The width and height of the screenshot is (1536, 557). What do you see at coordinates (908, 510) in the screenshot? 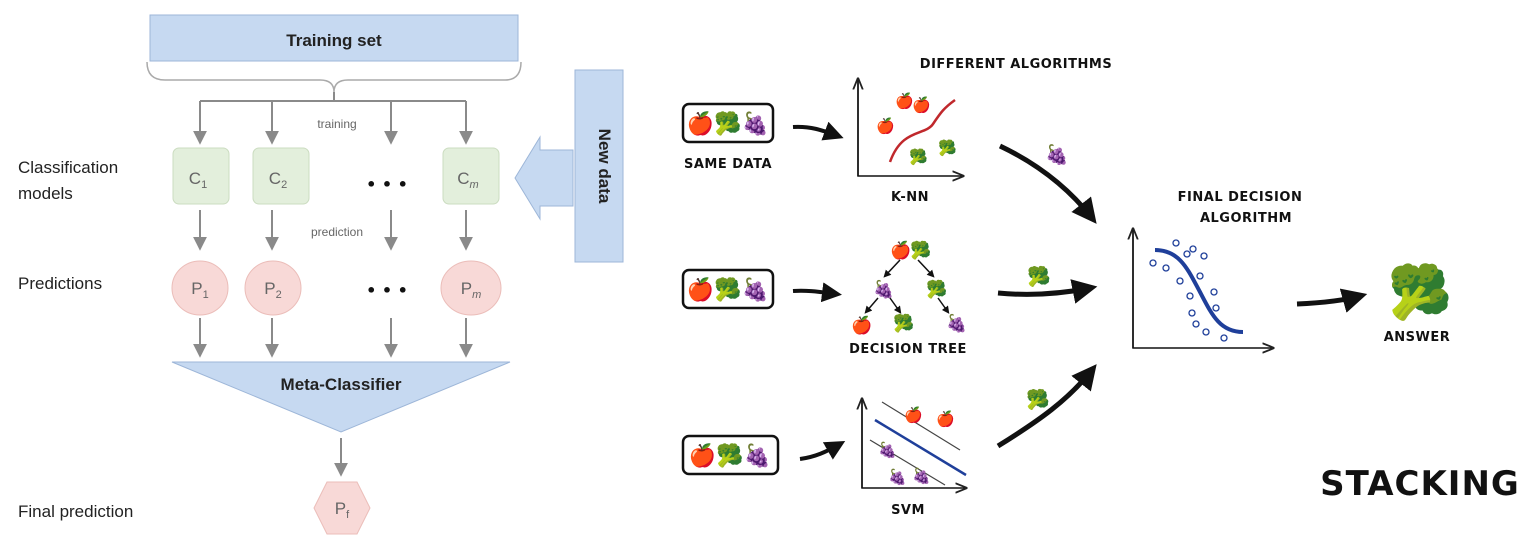
I see `svm-label: SVM` at bounding box center [908, 510].